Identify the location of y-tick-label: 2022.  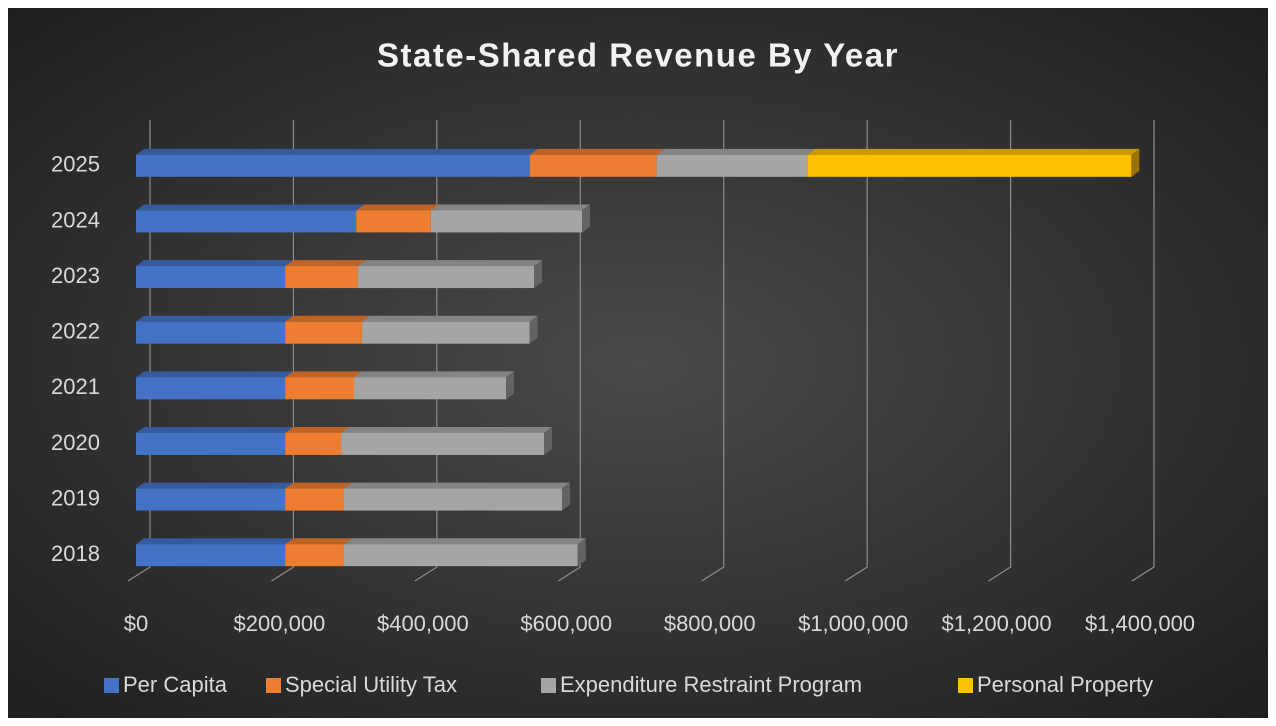
(75, 331).